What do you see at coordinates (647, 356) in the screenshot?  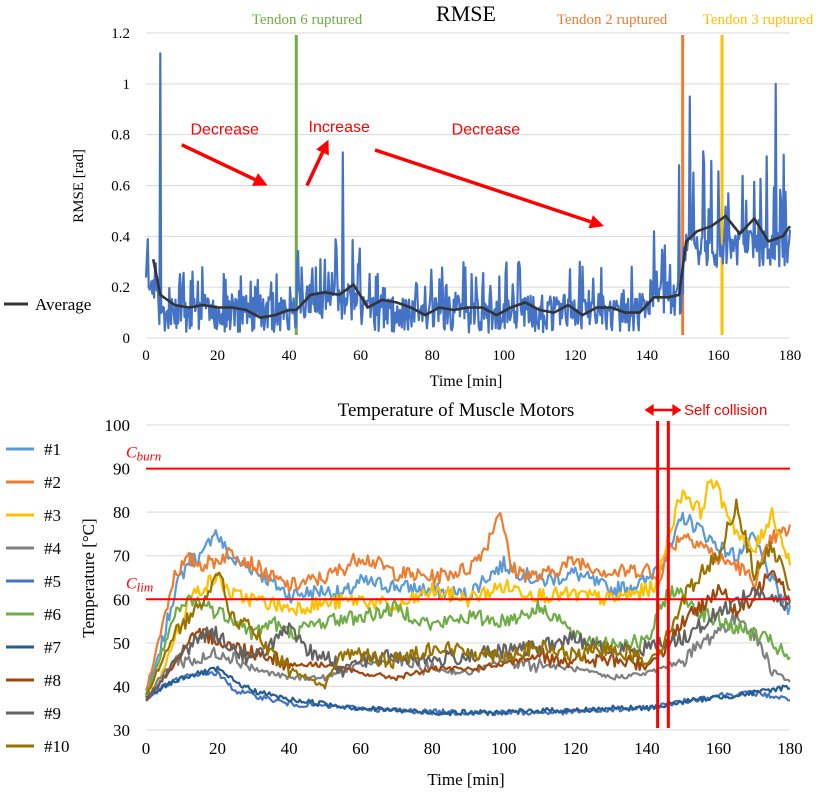 I see `rmse-xtick-label: 140` at bounding box center [647, 356].